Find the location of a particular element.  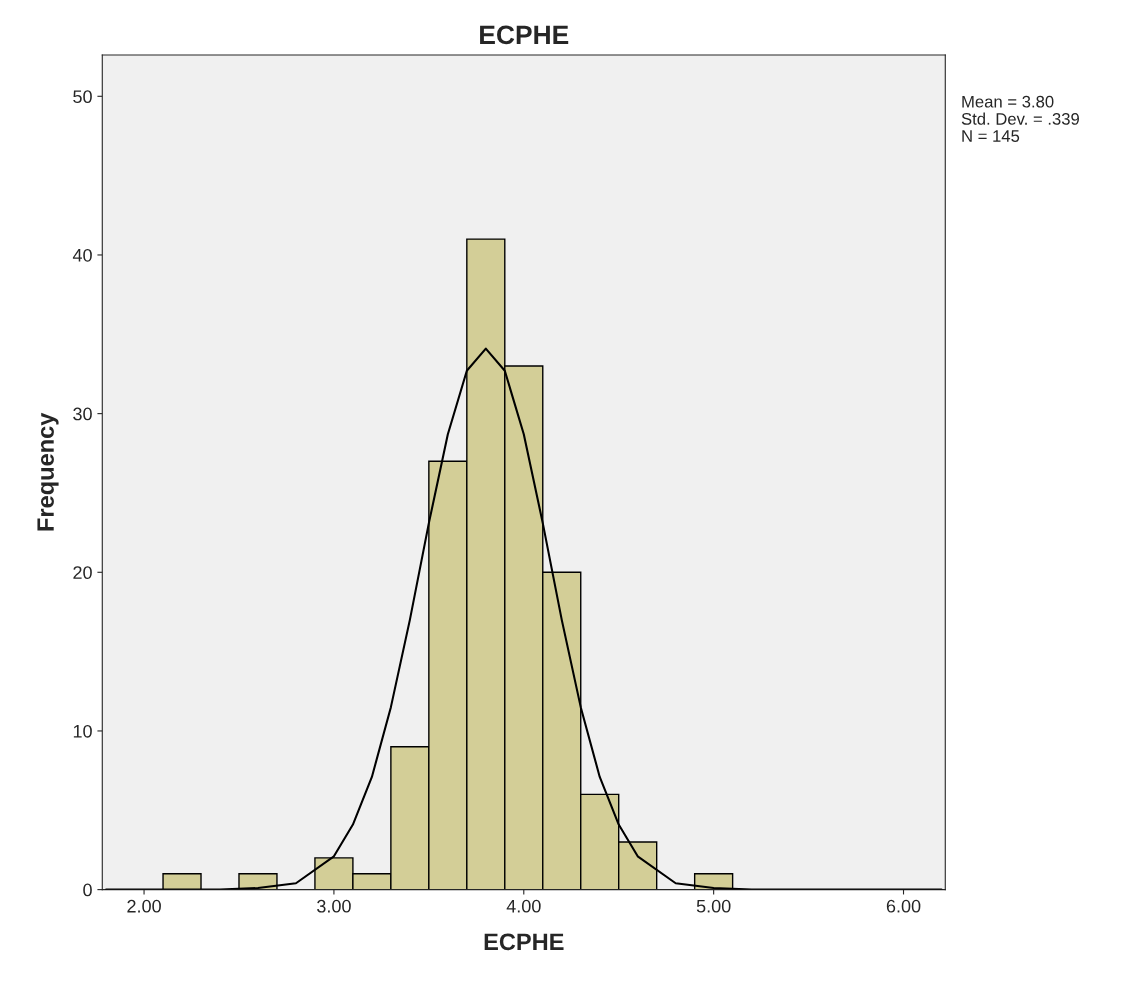

text: N = 145 is located at coordinates (991, 136).